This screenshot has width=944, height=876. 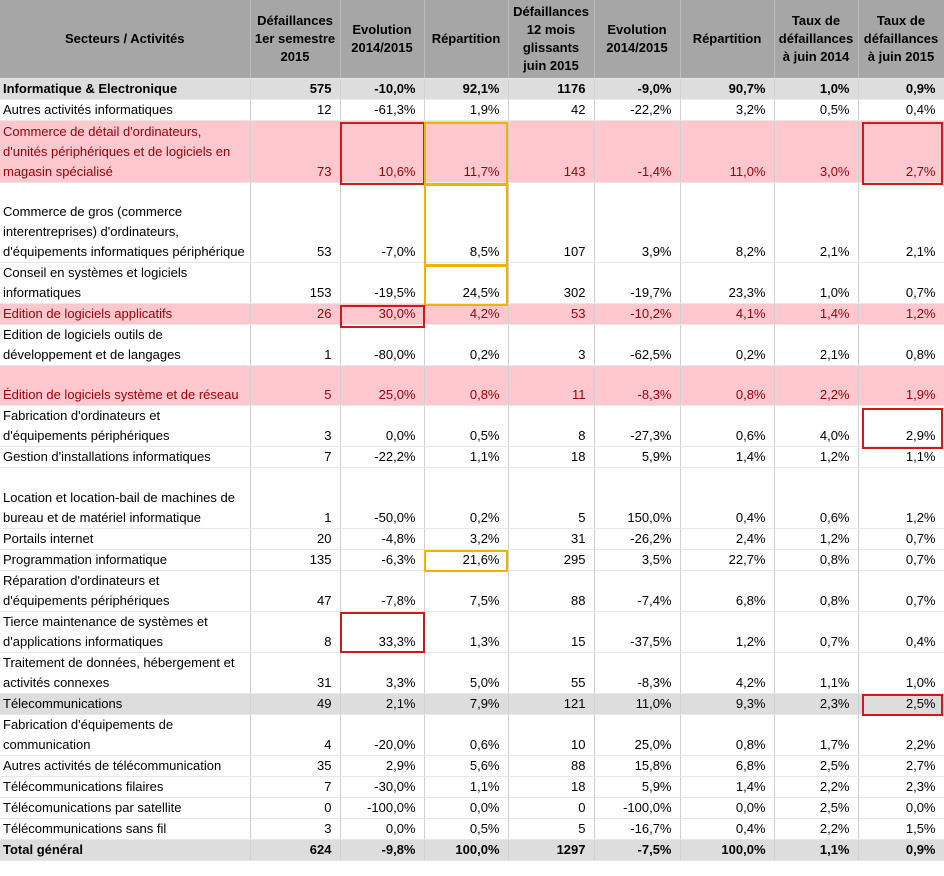 What do you see at coordinates (551, 39) in the screenshot?
I see `header-failures-12m: Défaillances 12 mois glissants juin 2015` at bounding box center [551, 39].